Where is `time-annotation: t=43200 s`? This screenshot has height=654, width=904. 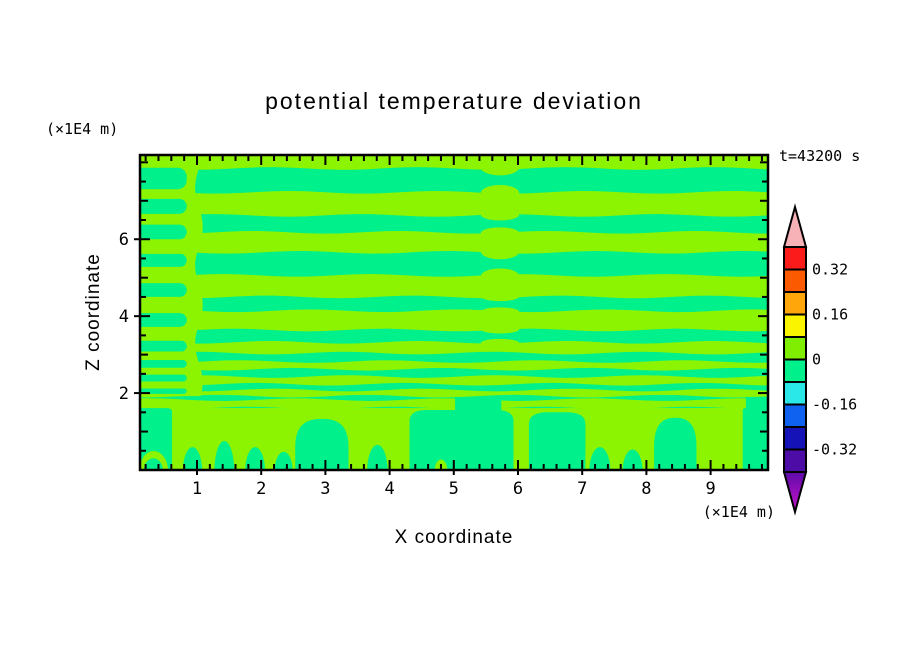 time-annotation: t=43200 s is located at coordinates (820, 156).